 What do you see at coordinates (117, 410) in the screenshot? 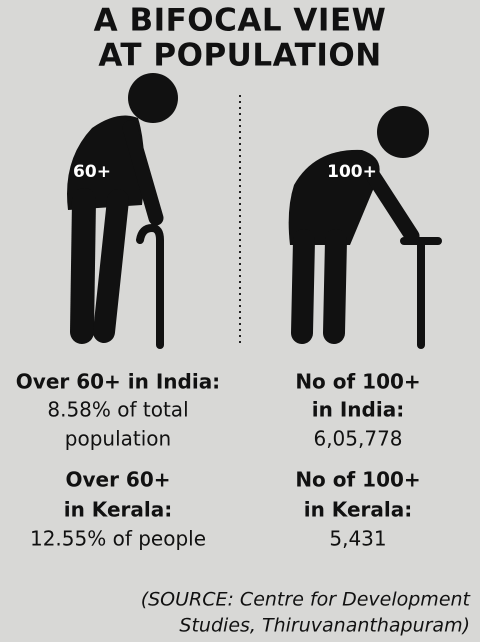
I see `stat-text: 8.58% of total` at bounding box center [117, 410].